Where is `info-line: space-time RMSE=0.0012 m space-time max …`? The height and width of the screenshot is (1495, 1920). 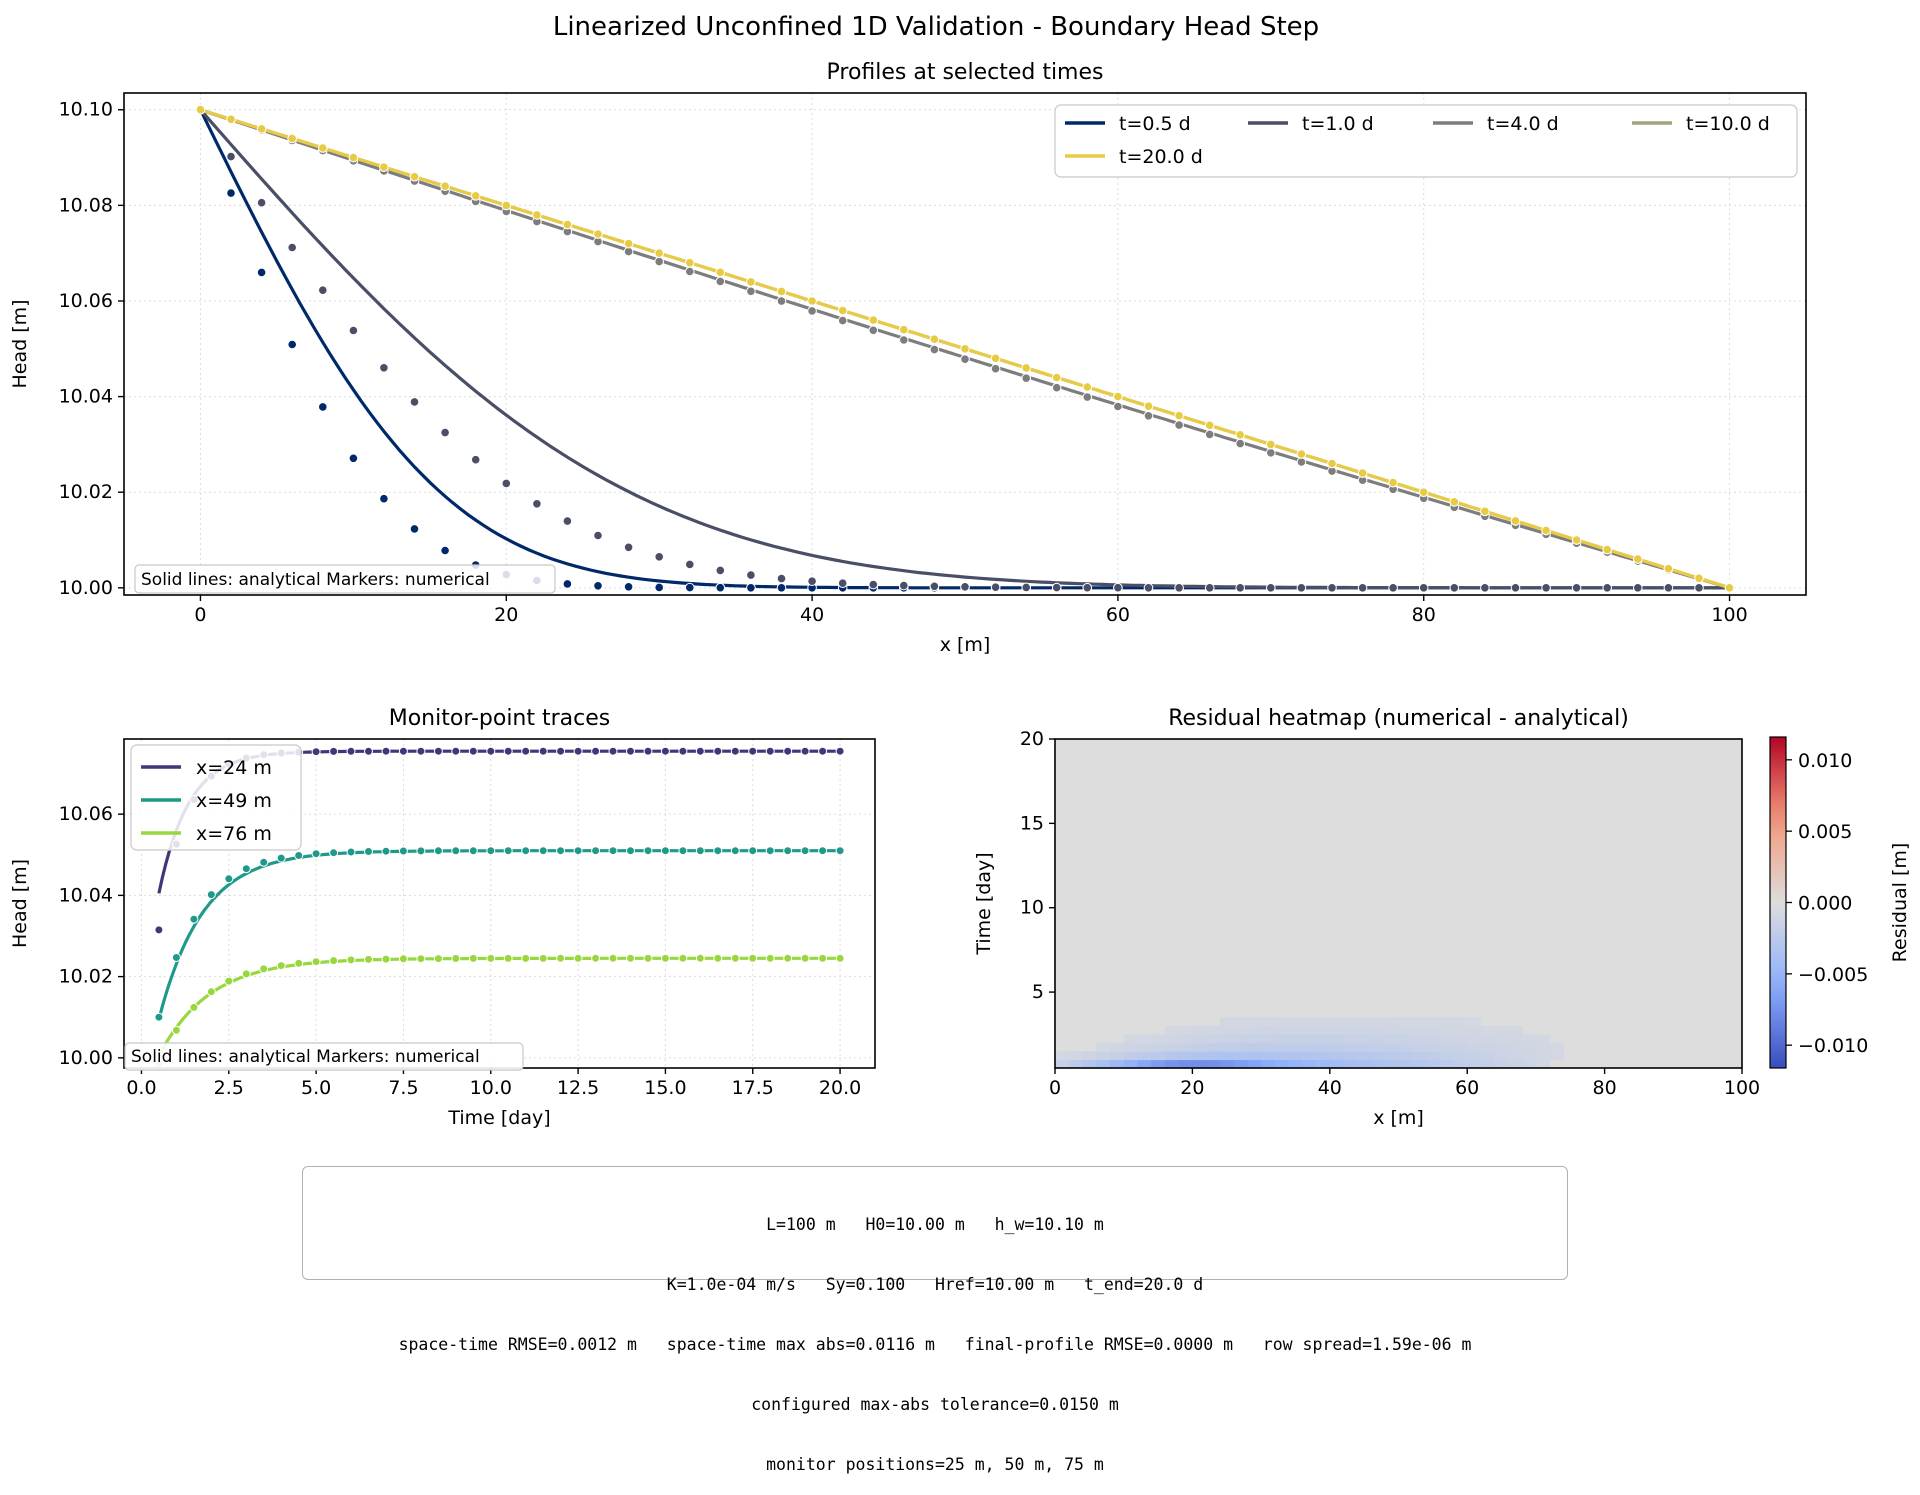 info-line: space-time RMSE=0.0012 m space-time max … is located at coordinates (935, 1344).